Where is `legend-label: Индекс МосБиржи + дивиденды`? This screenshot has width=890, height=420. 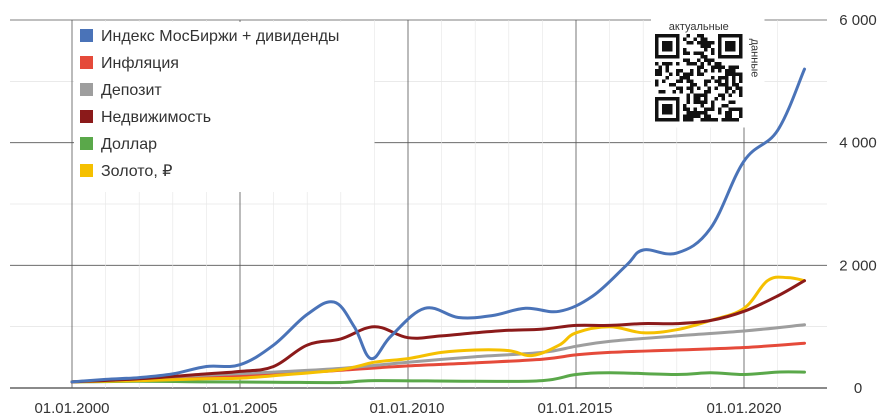
legend-label: Индекс МосБиржи + дивиденды is located at coordinates (220, 36).